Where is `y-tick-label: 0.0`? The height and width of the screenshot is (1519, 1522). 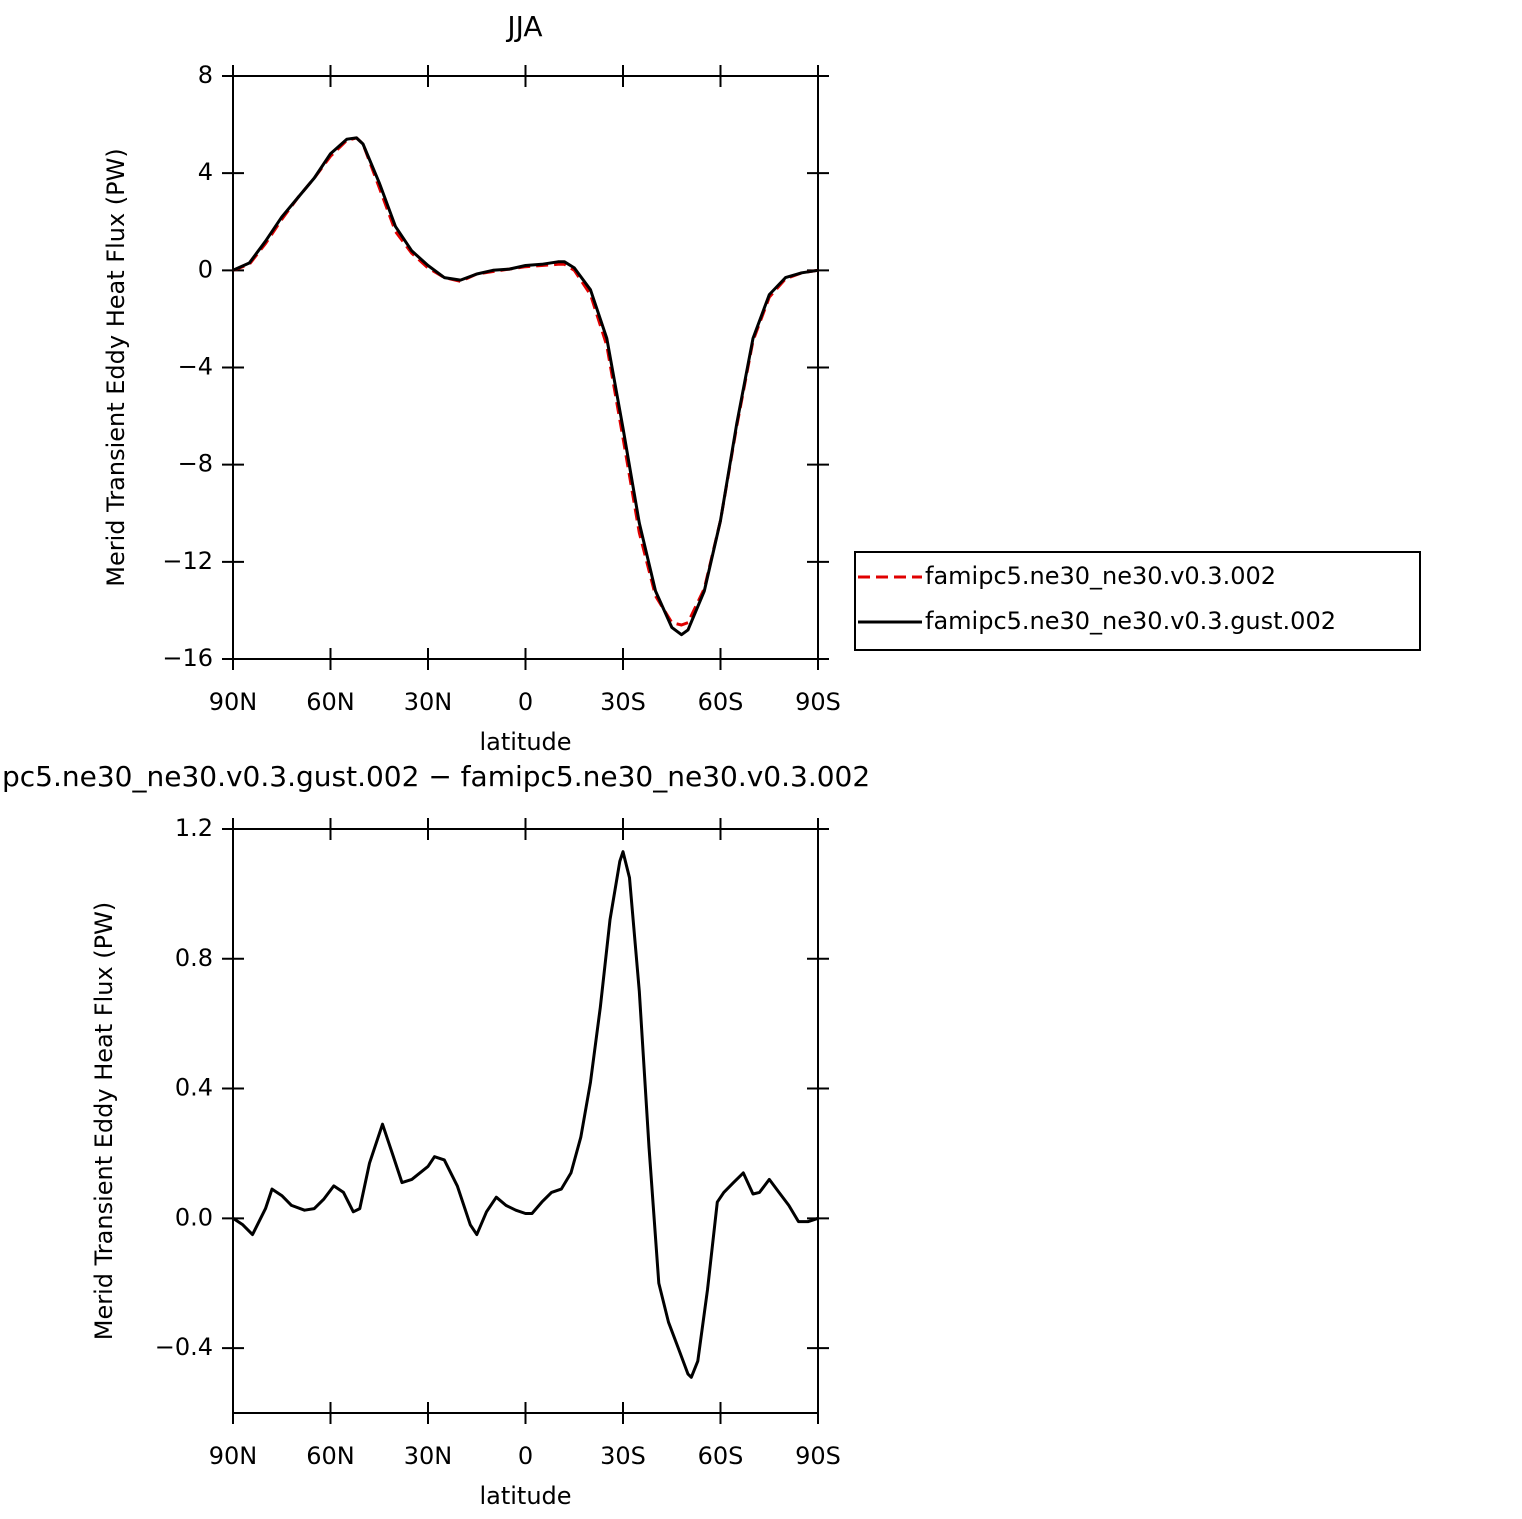 y-tick-label: 0.0 is located at coordinates (194, 1217).